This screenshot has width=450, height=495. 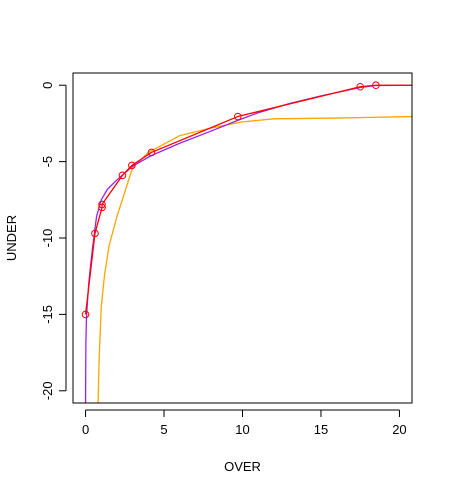 I want to click on y-tick-label: -10, so click(x=47, y=238).